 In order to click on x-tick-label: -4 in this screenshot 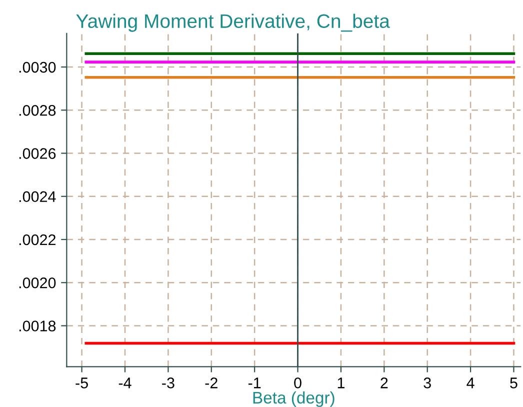, I will do `click(125, 383)`.